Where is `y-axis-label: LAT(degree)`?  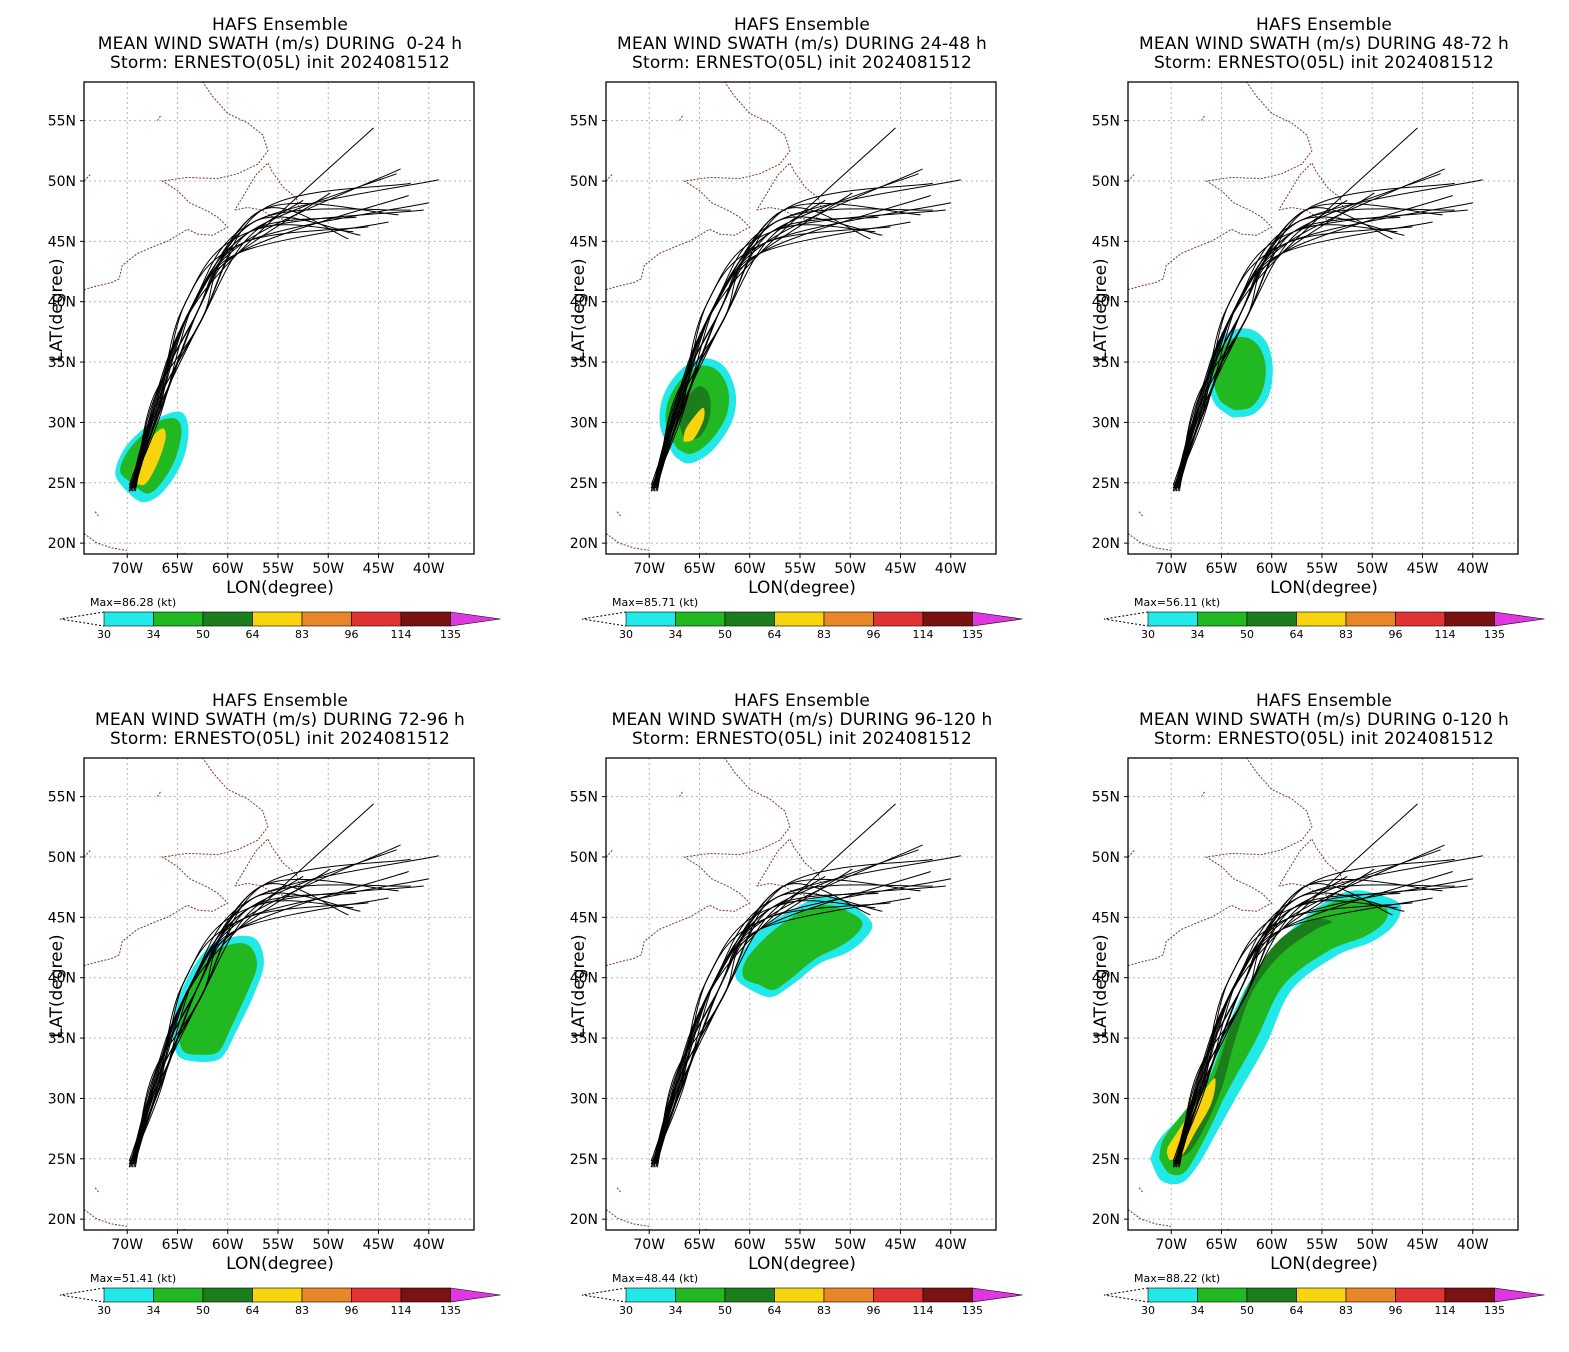 y-axis-label: LAT(degree) is located at coordinates (1101, 986).